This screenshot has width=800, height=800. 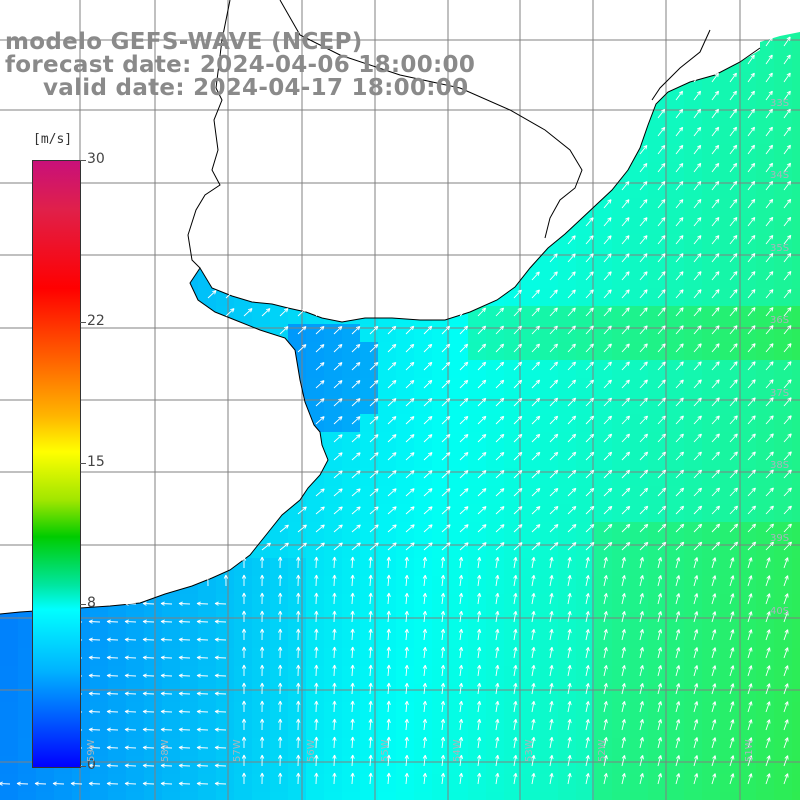 I want to click on colorbar-tick-label: 15, so click(x=96, y=462).